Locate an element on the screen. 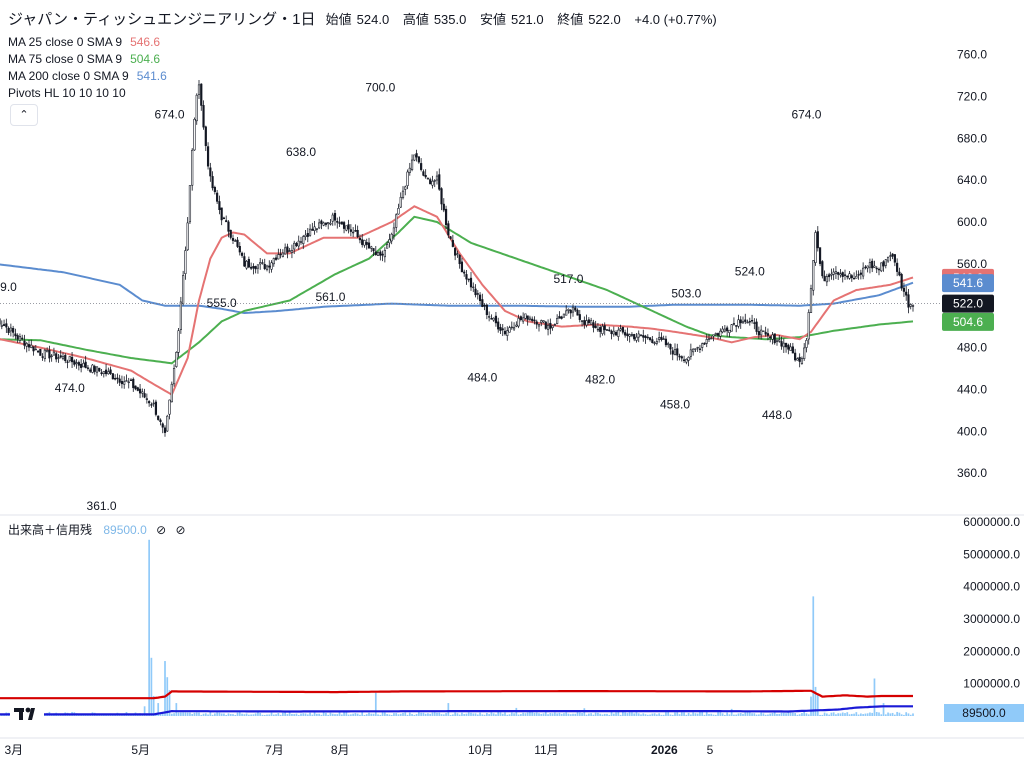 The height and width of the screenshot is (775, 1024). pivot-label: 482.0 is located at coordinates (600, 379).